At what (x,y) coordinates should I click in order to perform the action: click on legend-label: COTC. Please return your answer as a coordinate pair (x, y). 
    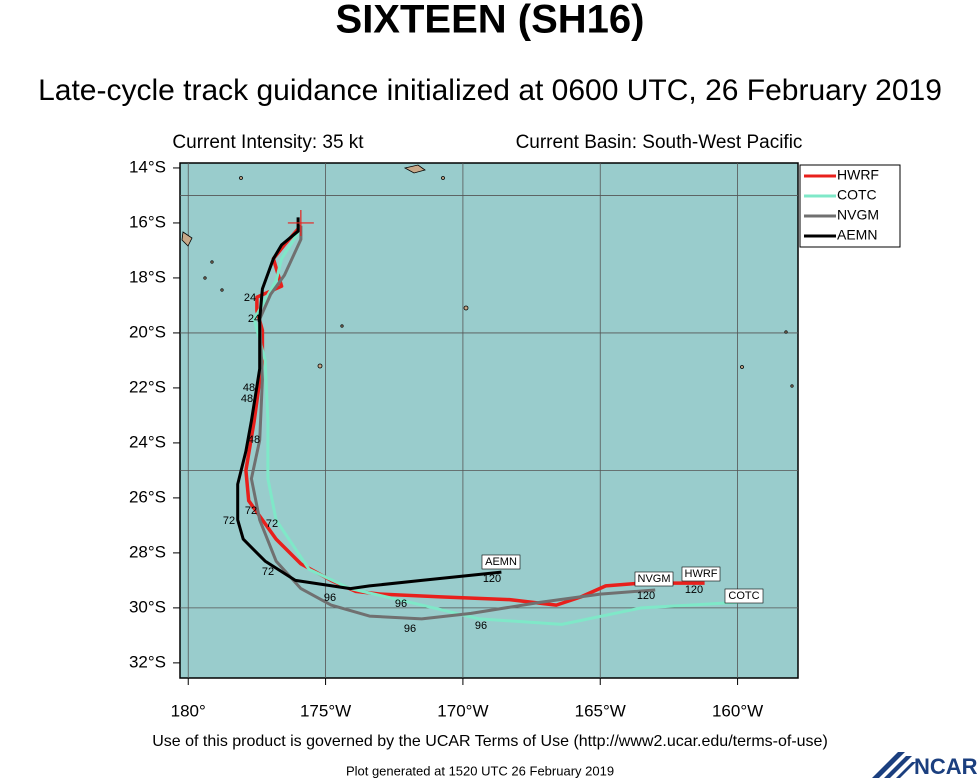
    Looking at the image, I should click on (857, 195).